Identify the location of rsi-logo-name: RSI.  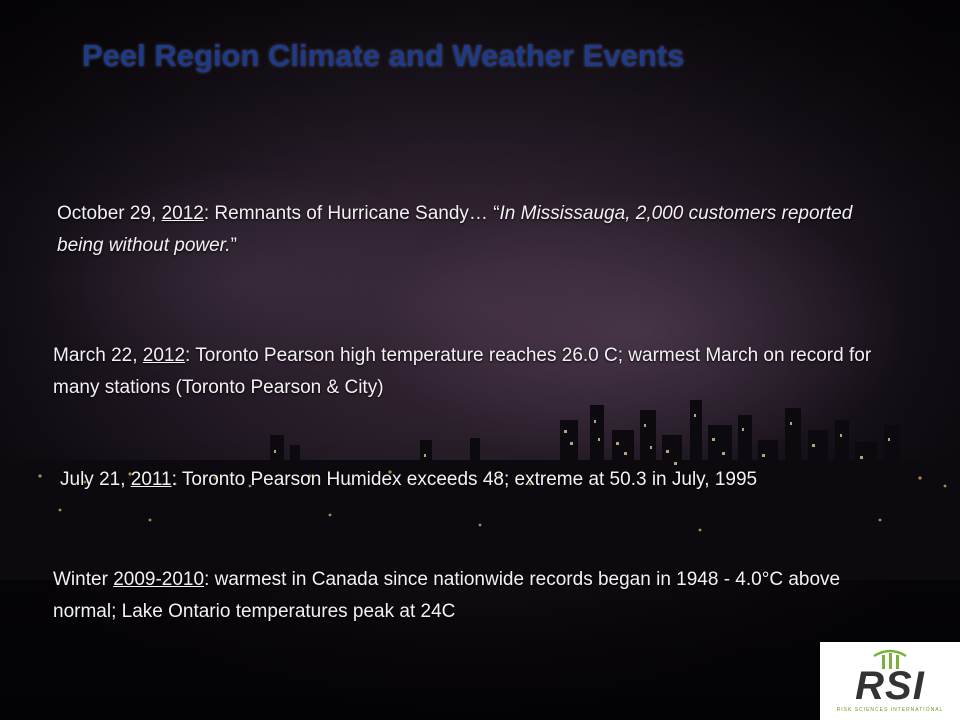
(890, 686).